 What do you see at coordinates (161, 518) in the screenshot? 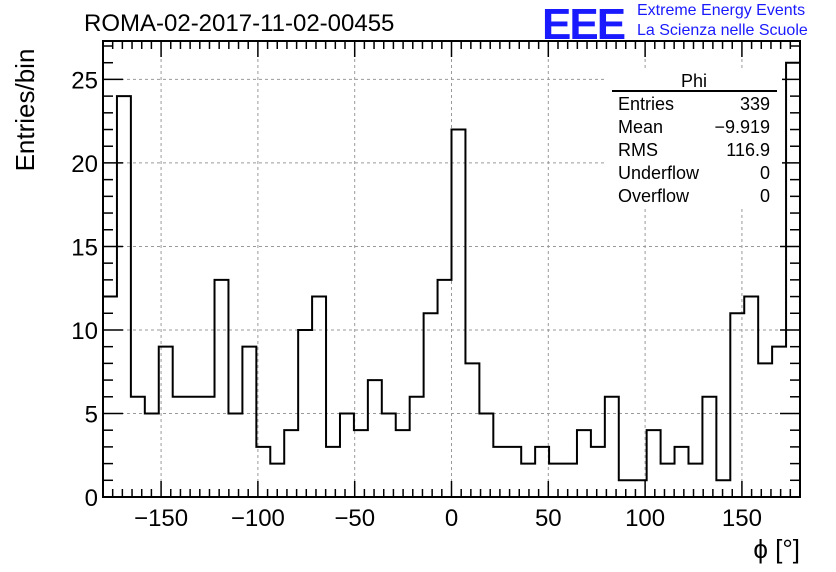
I see `x-tick-label: −150` at bounding box center [161, 518].